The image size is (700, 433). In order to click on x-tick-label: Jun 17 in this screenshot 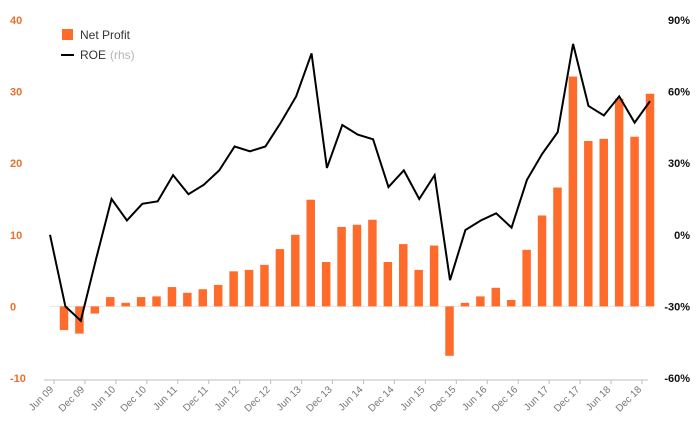, I will do `click(536, 398)`.